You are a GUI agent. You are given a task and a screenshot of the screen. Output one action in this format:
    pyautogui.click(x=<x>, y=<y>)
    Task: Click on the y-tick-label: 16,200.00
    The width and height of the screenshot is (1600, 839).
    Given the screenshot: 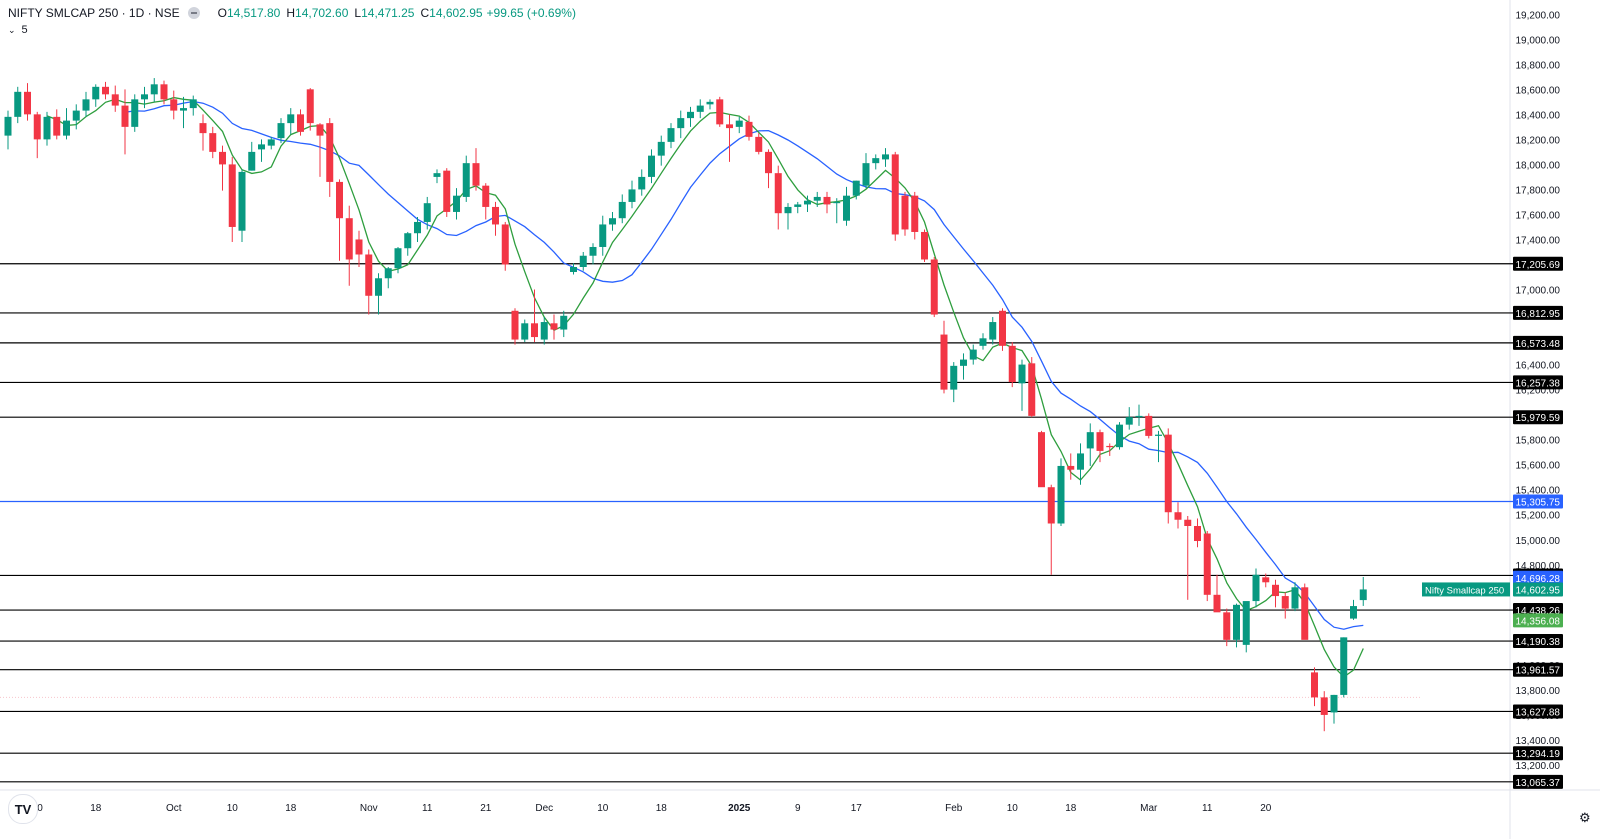 What is the action you would take?
    pyautogui.click(x=1538, y=391)
    